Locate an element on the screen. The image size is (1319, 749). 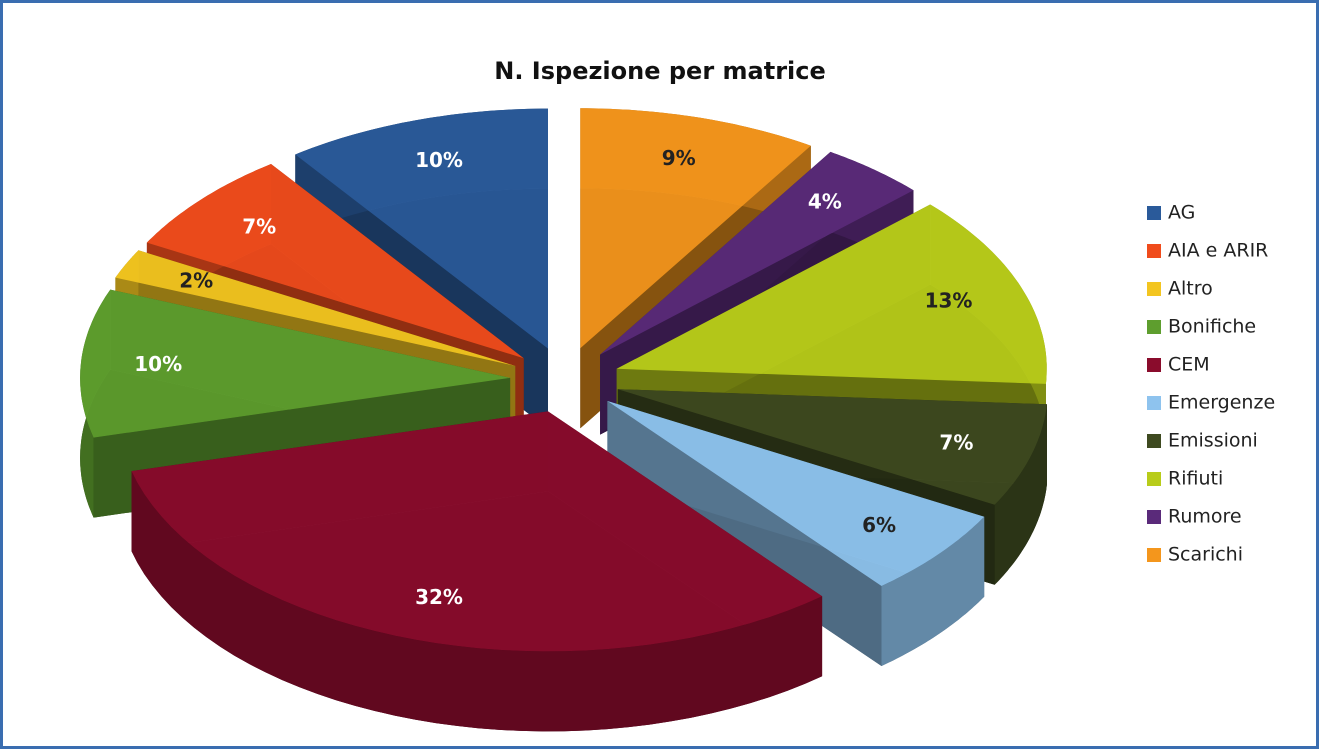
data-label: 6% is located at coordinates (879, 525).